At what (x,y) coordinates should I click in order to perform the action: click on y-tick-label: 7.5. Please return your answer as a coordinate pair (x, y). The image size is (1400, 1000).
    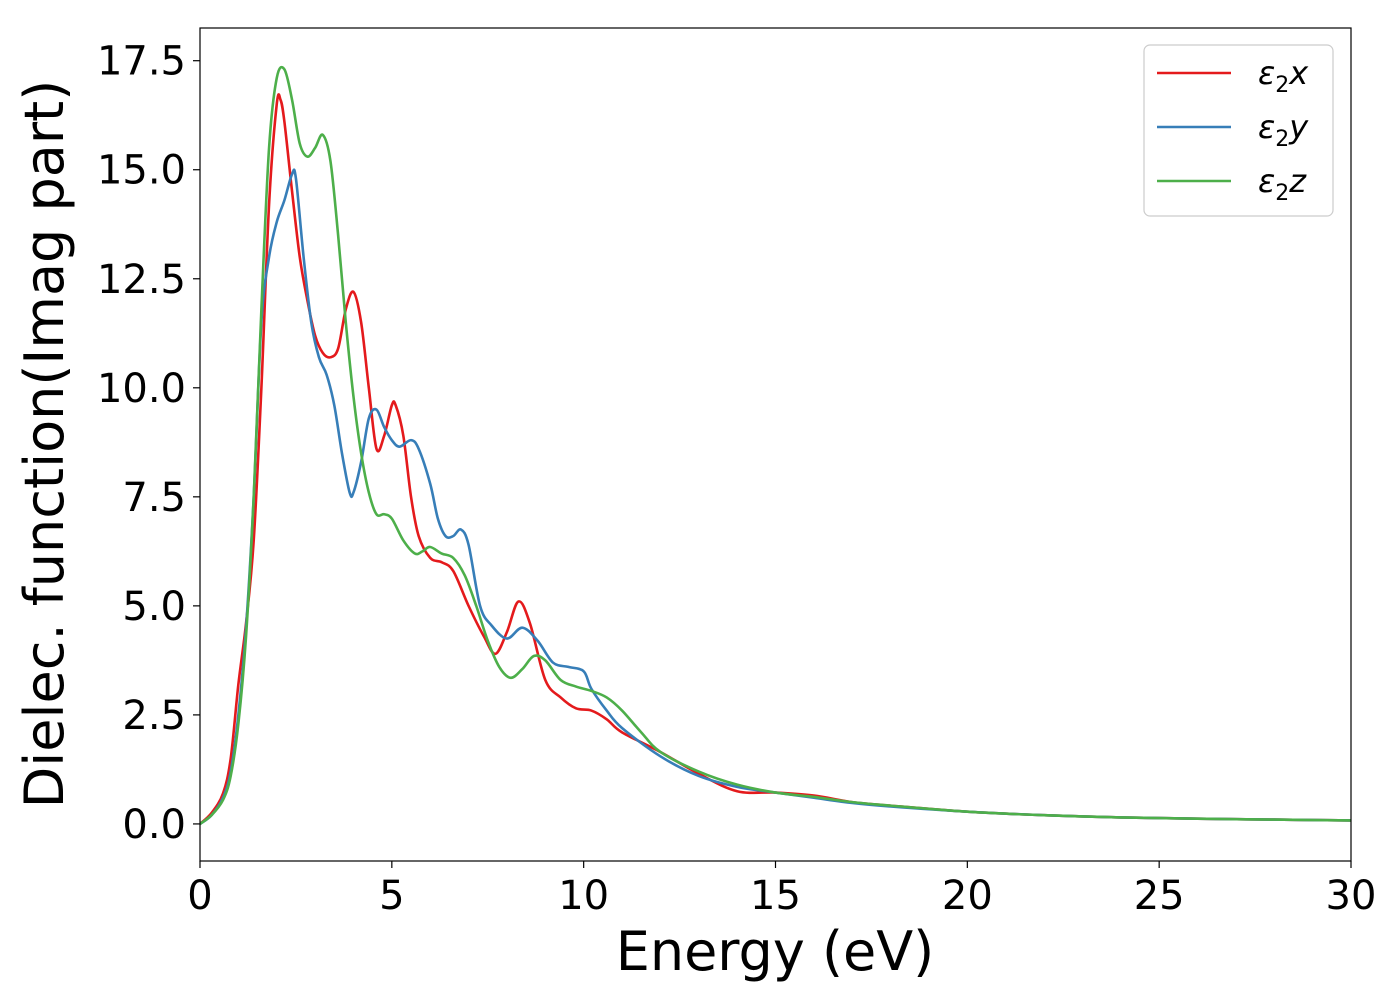
    Looking at the image, I should click on (154, 498).